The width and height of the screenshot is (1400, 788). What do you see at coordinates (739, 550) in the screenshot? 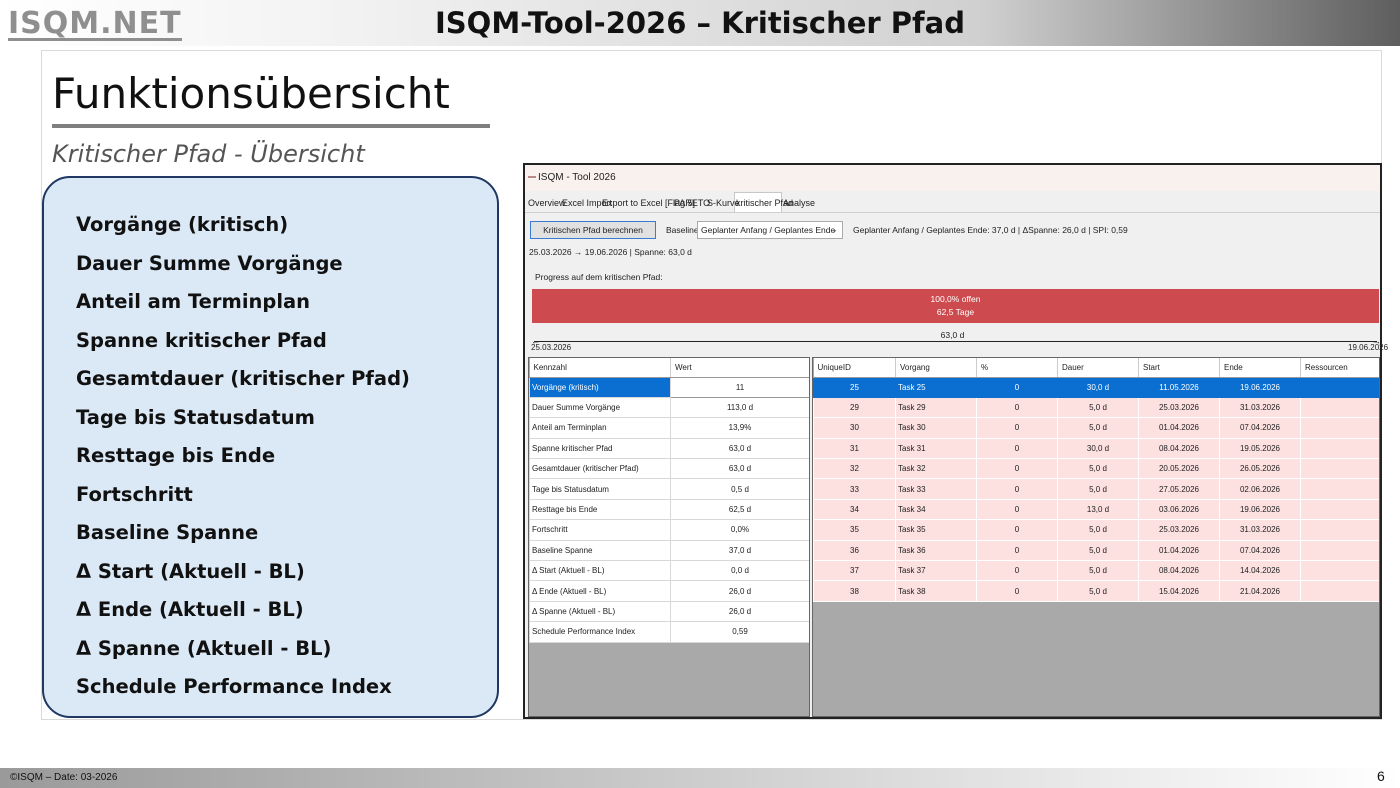
I see `kpi-value-cell: 37,0 d` at bounding box center [739, 550].